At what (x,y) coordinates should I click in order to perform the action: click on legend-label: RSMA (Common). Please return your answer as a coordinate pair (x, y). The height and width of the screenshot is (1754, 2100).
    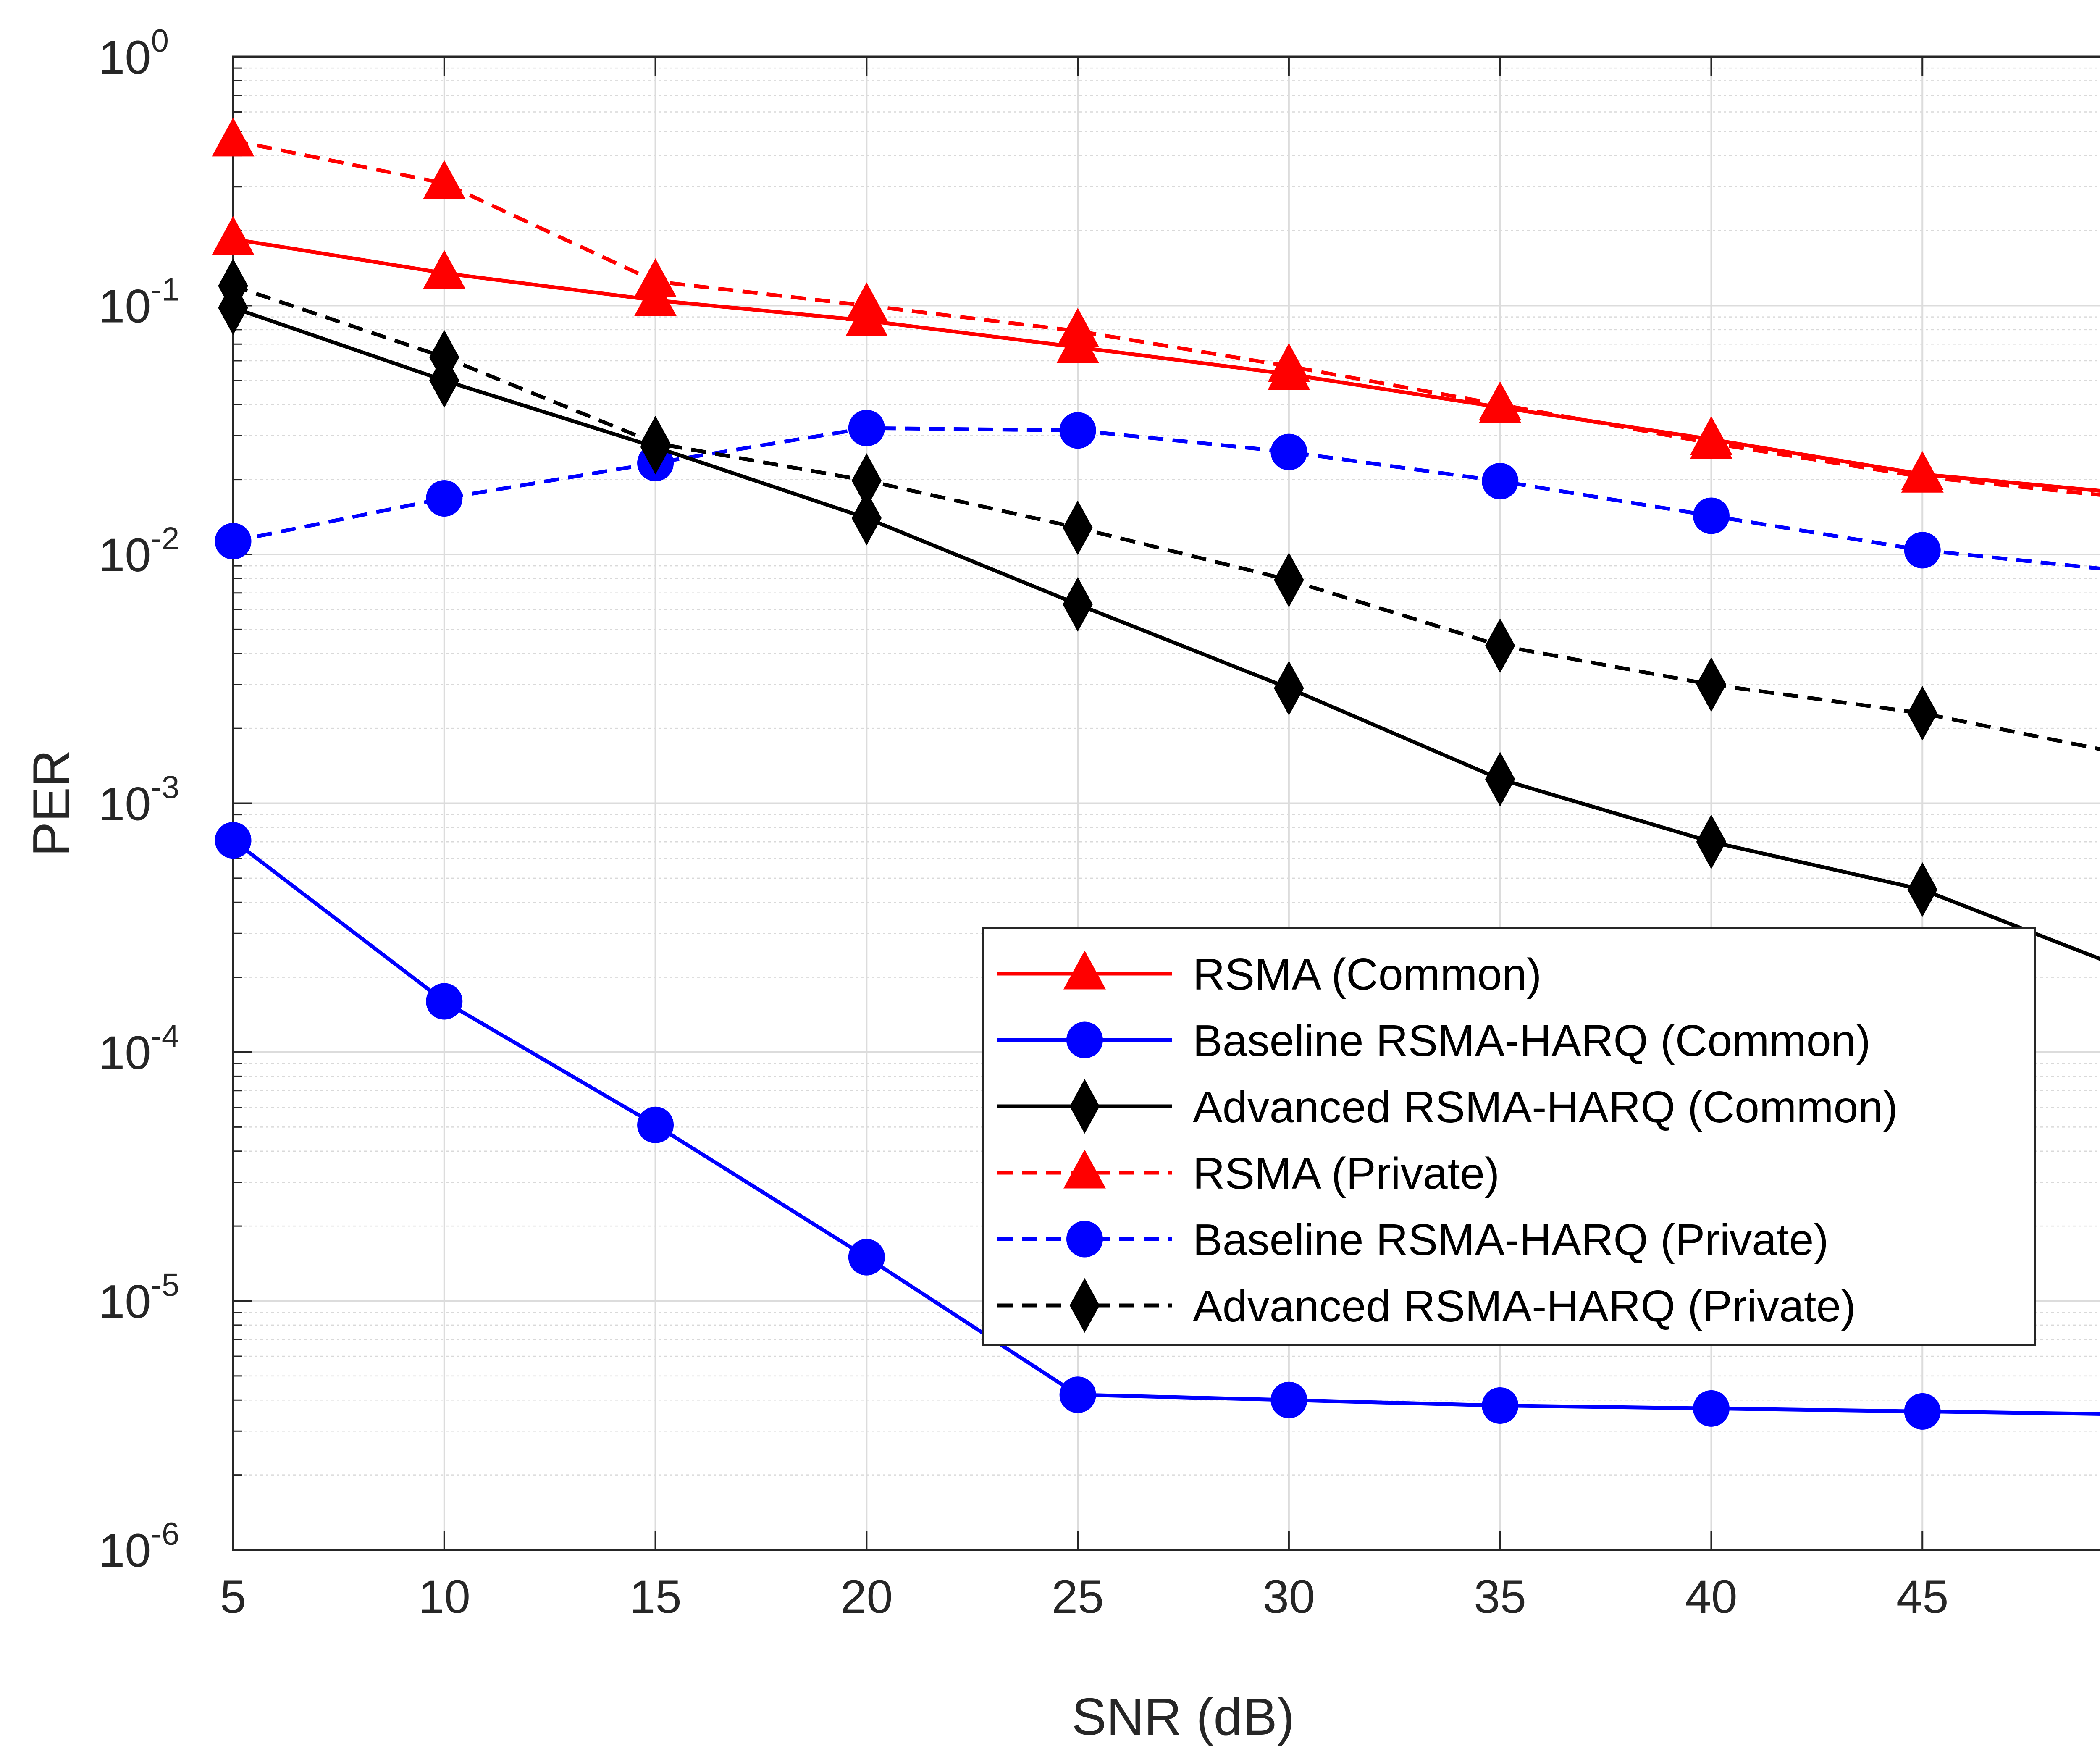
    Looking at the image, I should click on (1367, 974).